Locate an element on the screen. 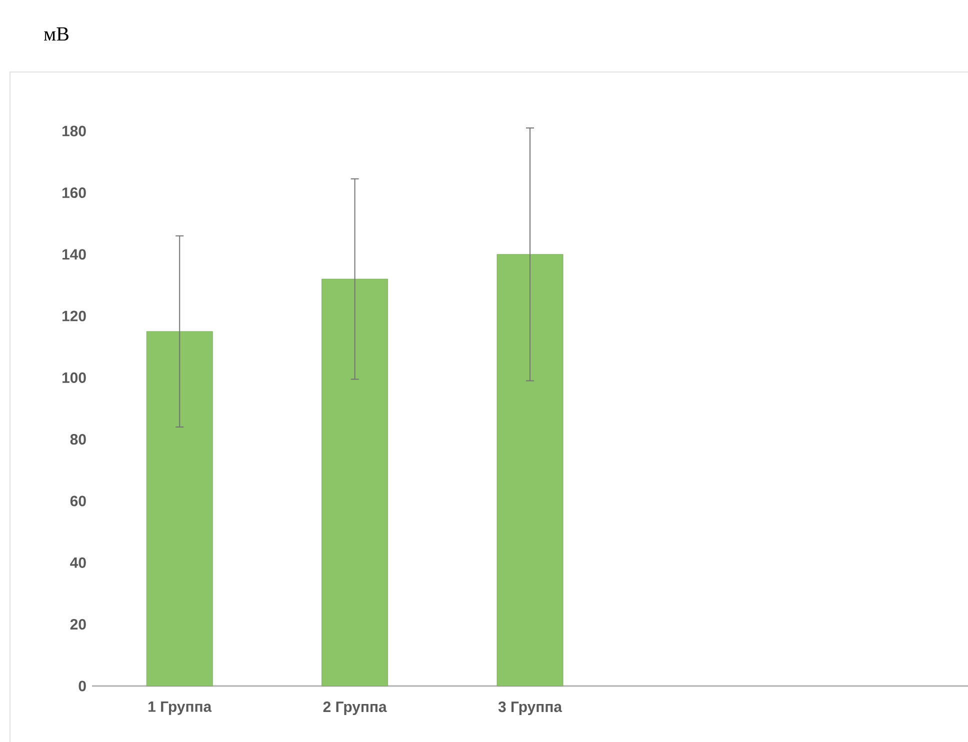  y-tick-label: 0 is located at coordinates (82, 686).